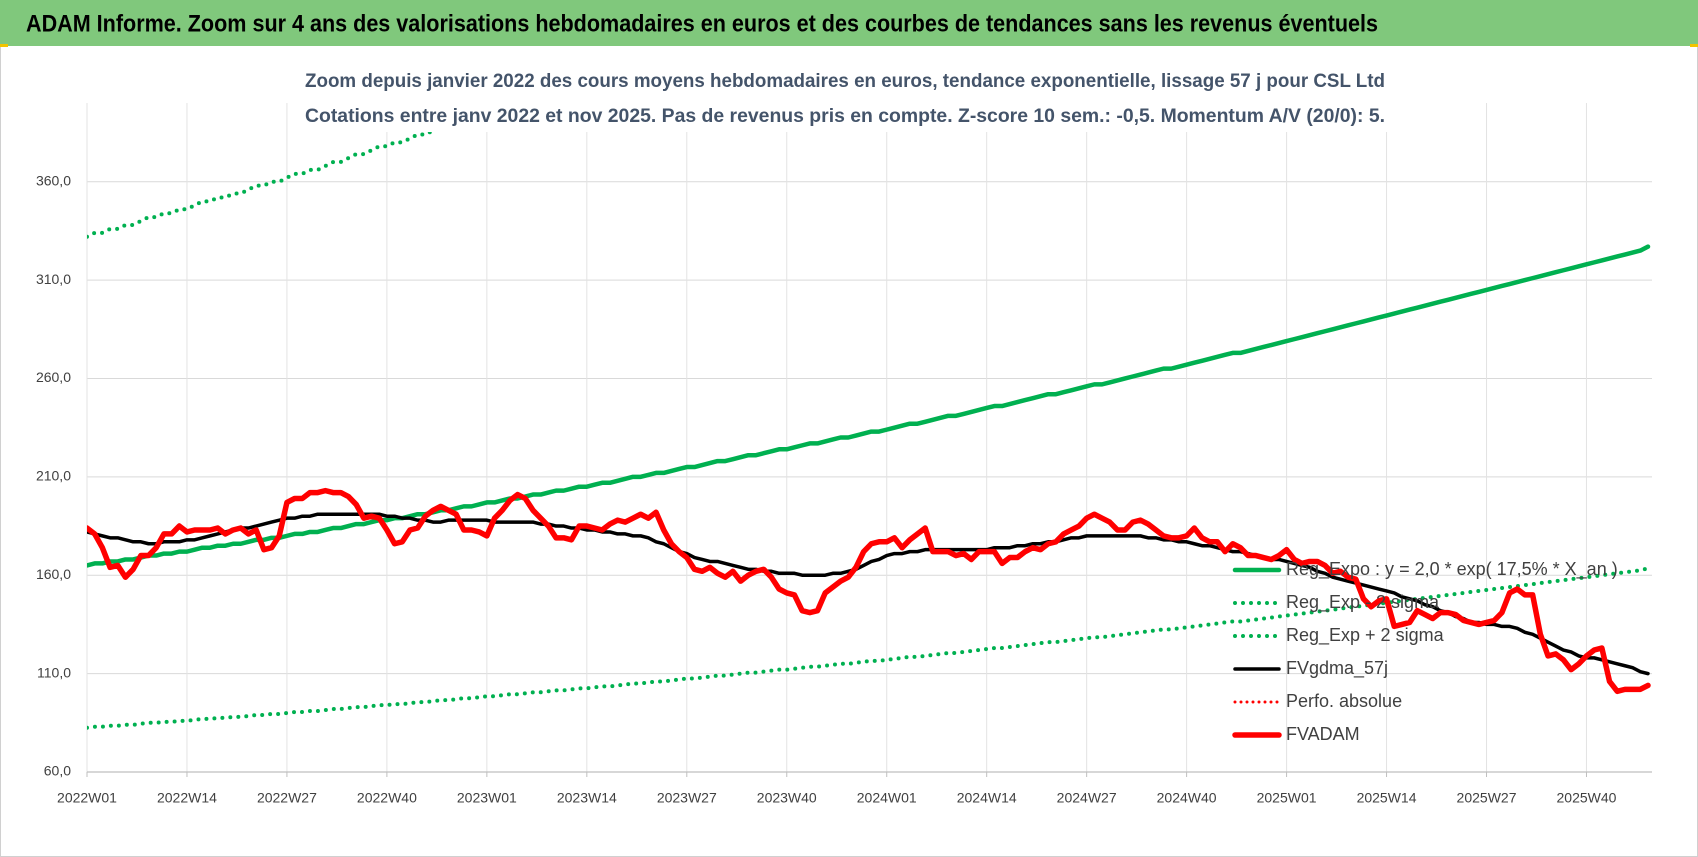  I want to click on x-tick-label: 2022W01, so click(87, 798).